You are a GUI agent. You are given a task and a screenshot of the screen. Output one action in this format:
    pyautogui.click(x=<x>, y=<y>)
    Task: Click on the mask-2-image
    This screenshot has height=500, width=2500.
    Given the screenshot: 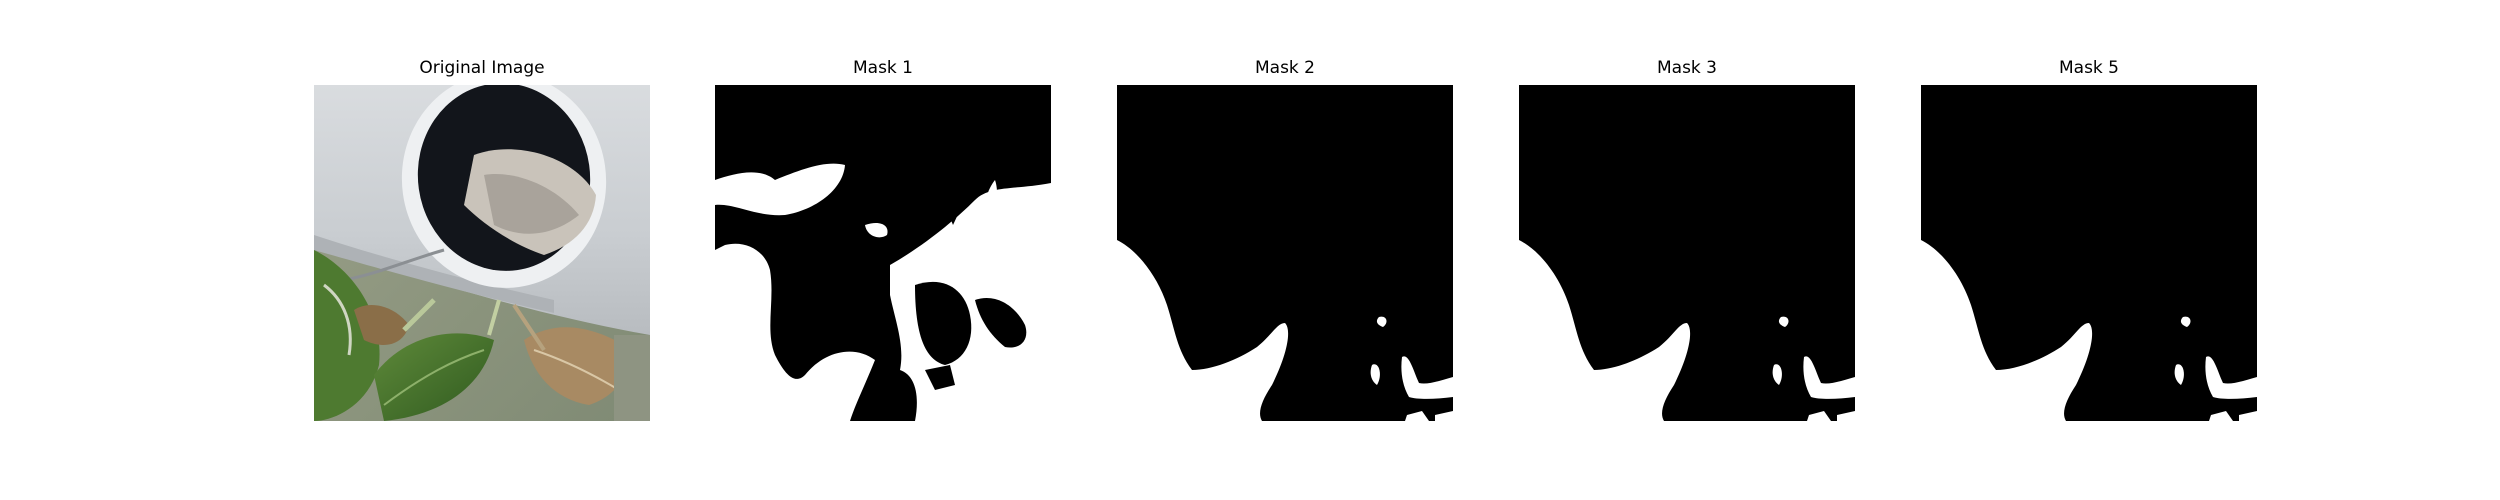 What is the action you would take?
    pyautogui.click(x=1285, y=253)
    